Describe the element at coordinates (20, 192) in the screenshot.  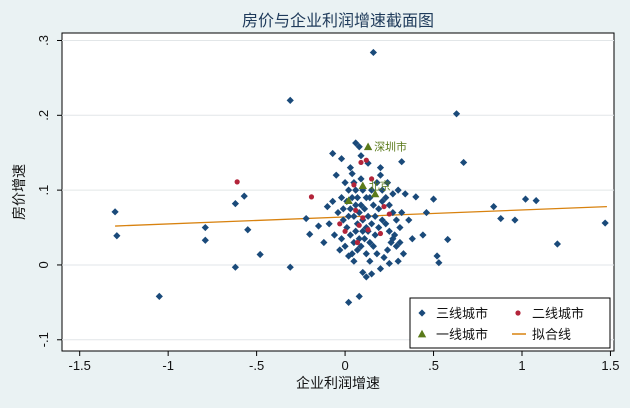
I see `y-axis-label: 房价增速` at that location.